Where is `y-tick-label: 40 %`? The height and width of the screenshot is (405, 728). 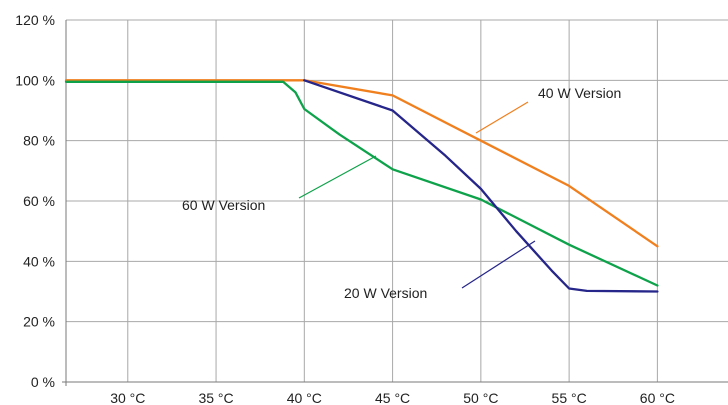 y-tick-label: 40 % is located at coordinates (39, 261).